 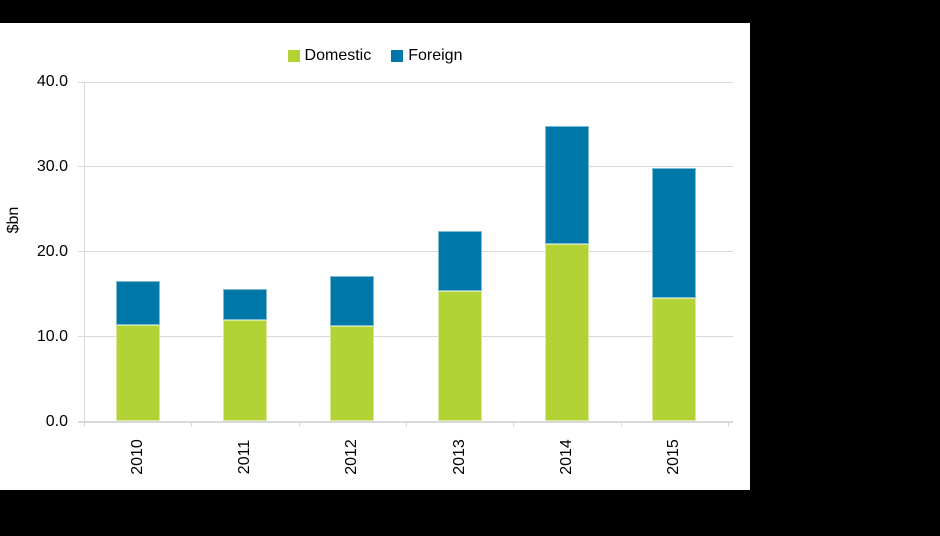 What do you see at coordinates (137, 302) in the screenshot?
I see `bar-2010-foreign` at bounding box center [137, 302].